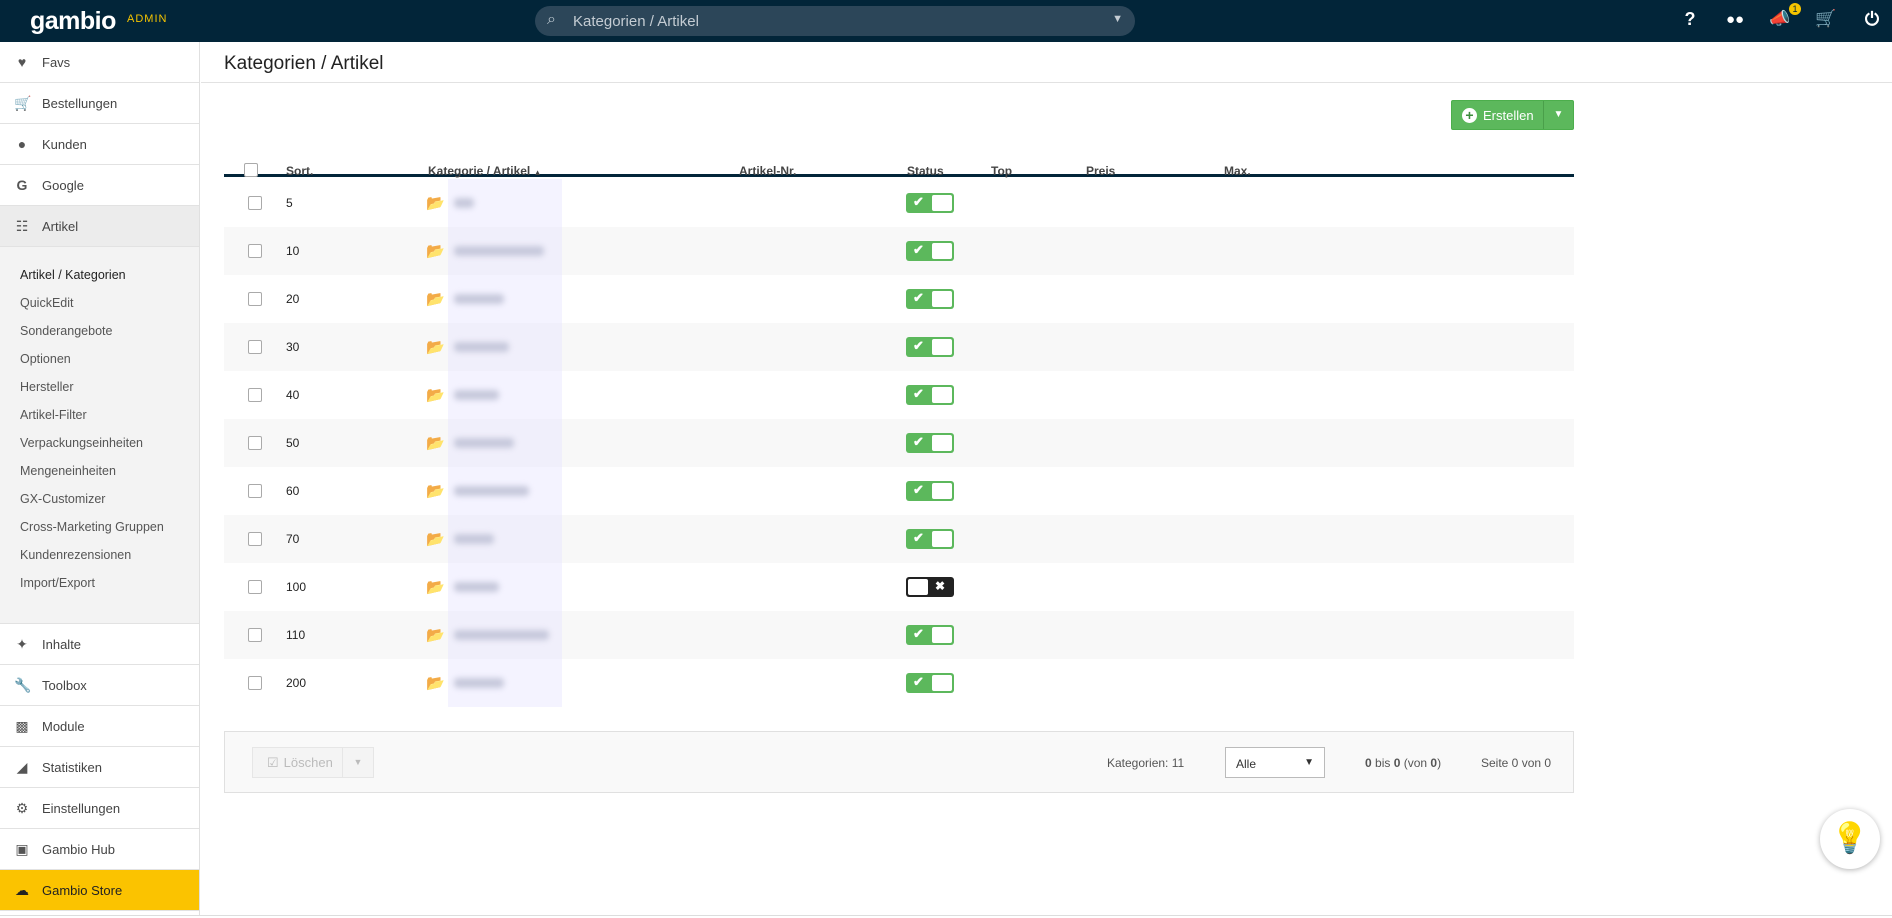  What do you see at coordinates (899, 347) in the screenshot?
I see `table-row: 30 📂 ✔` at bounding box center [899, 347].